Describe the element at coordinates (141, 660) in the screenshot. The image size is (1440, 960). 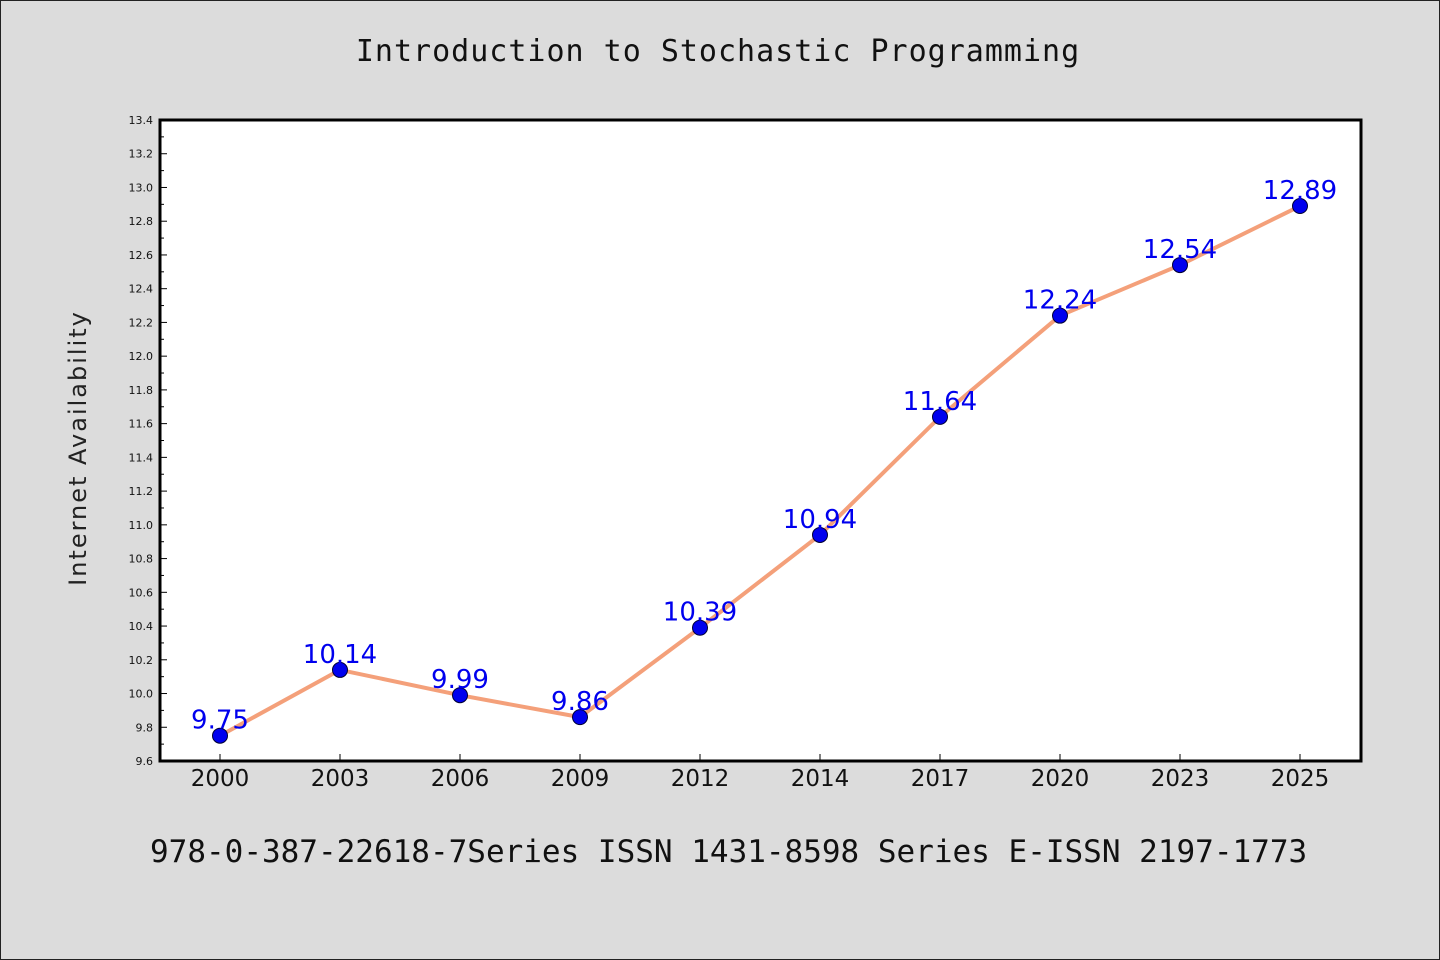
I see `y-tick-label: 10.2` at that location.